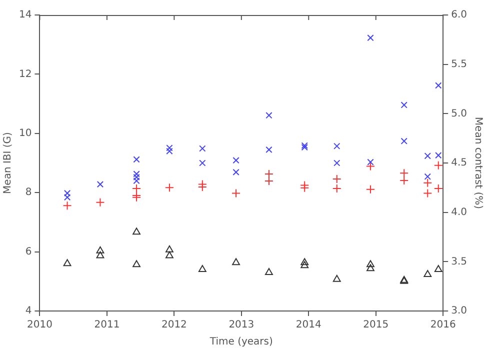 This screenshot has height=350, width=491. What do you see at coordinates (376, 325) in the screenshot?
I see `x-tick-label: 2015` at bounding box center [376, 325].